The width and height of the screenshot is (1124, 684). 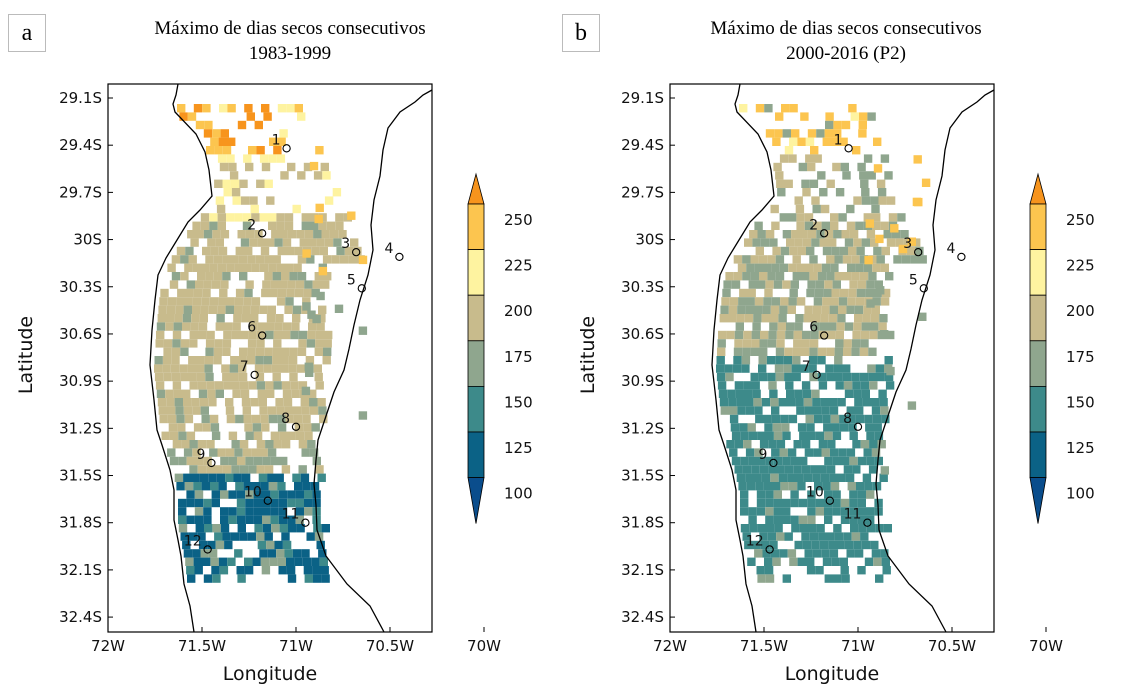 I want to click on x-tick-label: 70W, so click(x=484, y=646).